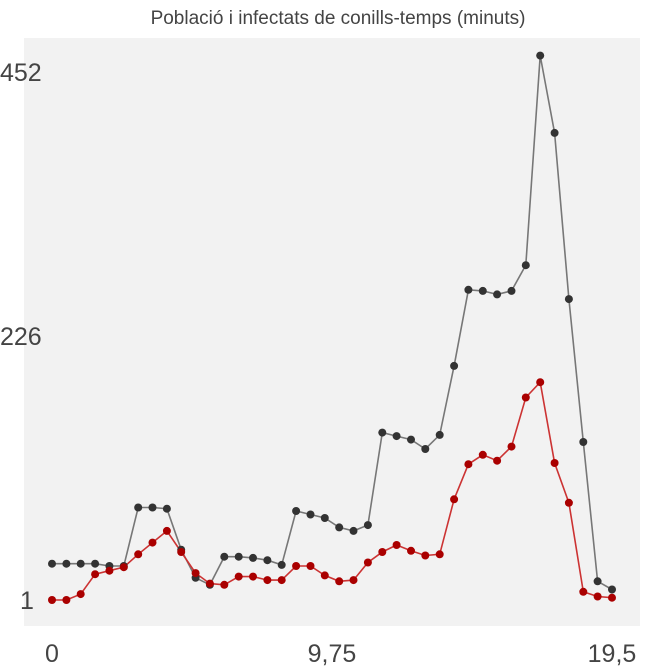  I want to click on x-tick-label: 9,75, so click(332, 653).